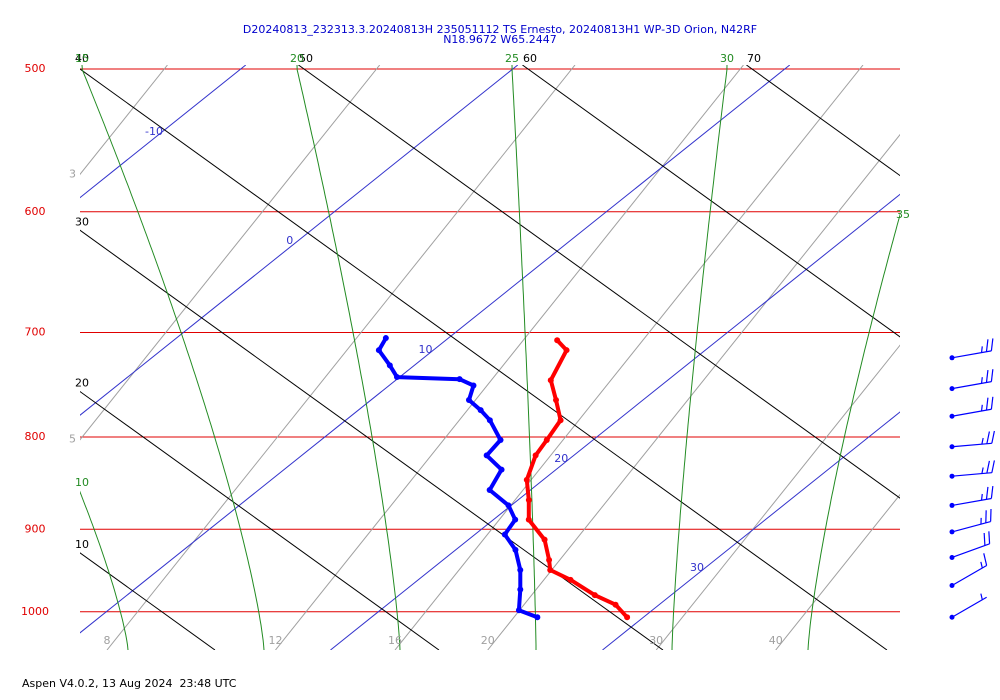 The width and height of the screenshot is (1000, 700). Describe the element at coordinates (656, 640) in the screenshot. I see `mixing-ratio-label: 30` at that location.